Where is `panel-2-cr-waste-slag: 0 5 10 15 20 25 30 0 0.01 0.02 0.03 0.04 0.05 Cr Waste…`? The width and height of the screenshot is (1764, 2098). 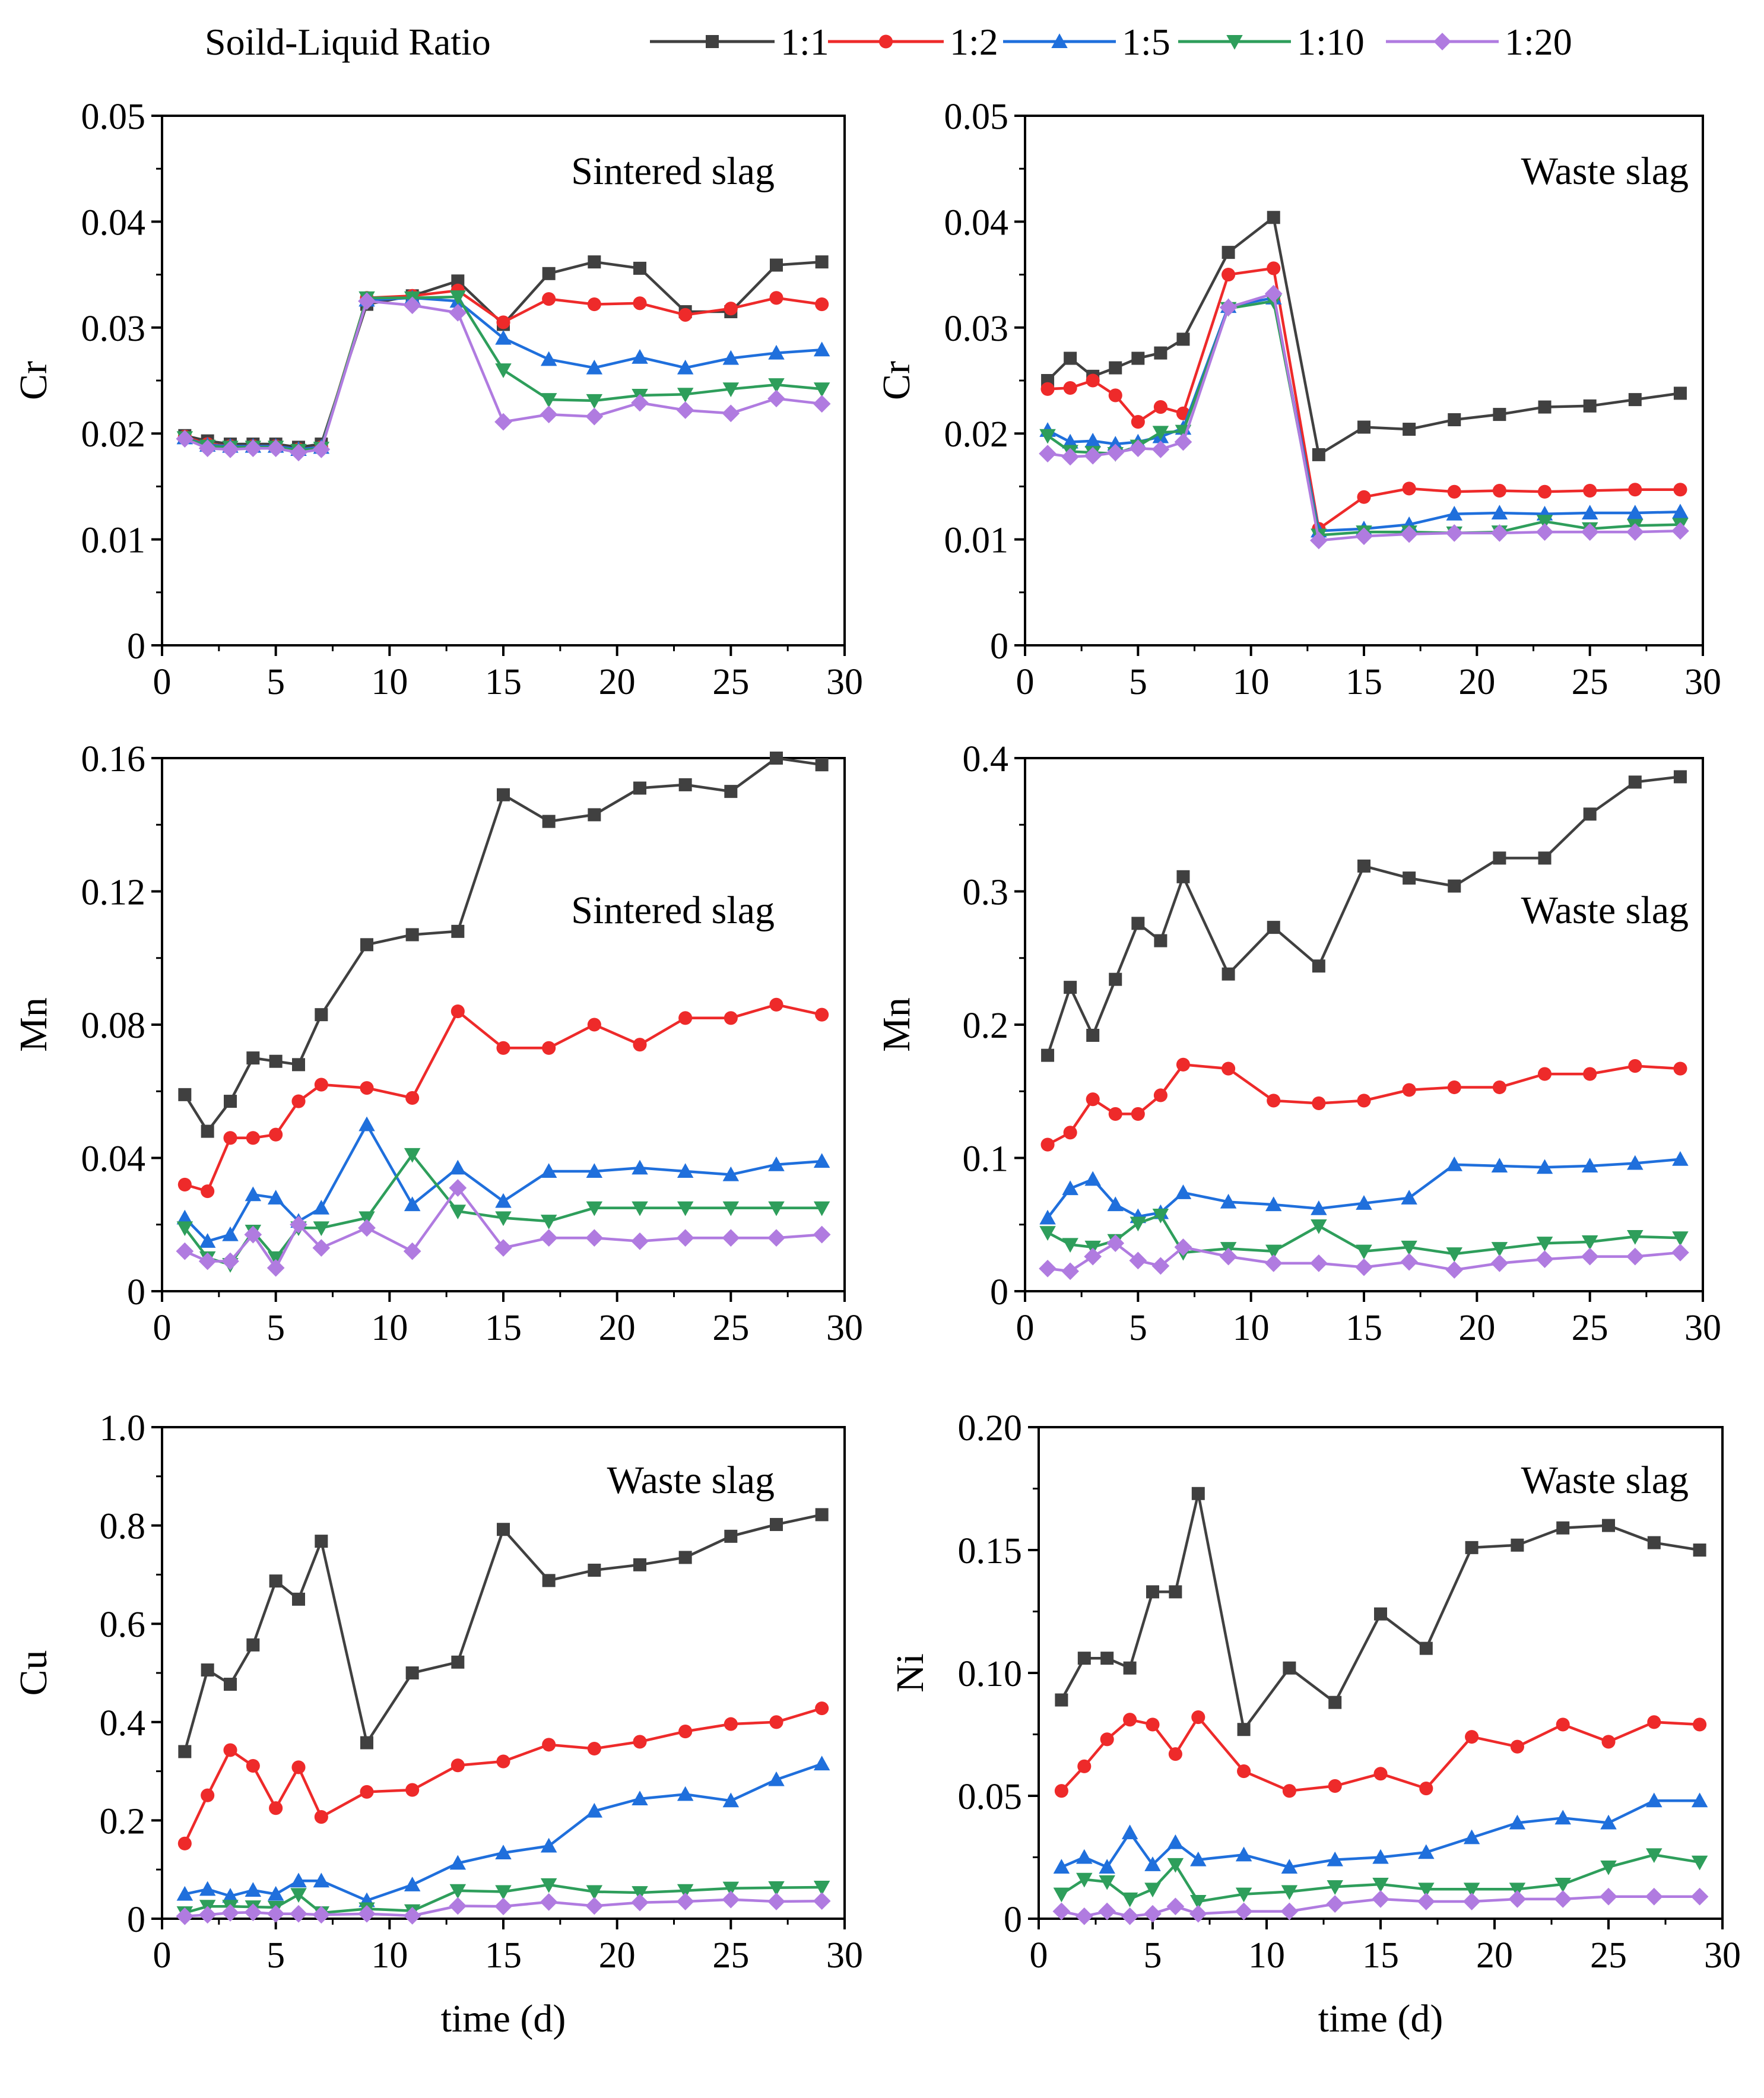
panel-2-cr-waste-slag: 0 5 10 15 20 25 30 0 0.01 0.02 0.03 0.04 0.05 Cr Waste… is located at coordinates (1298, 400).